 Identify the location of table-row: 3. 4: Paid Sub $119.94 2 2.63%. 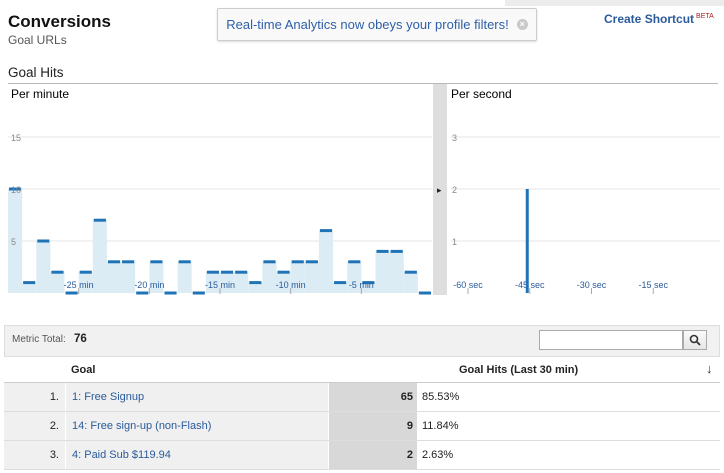
(362, 455).